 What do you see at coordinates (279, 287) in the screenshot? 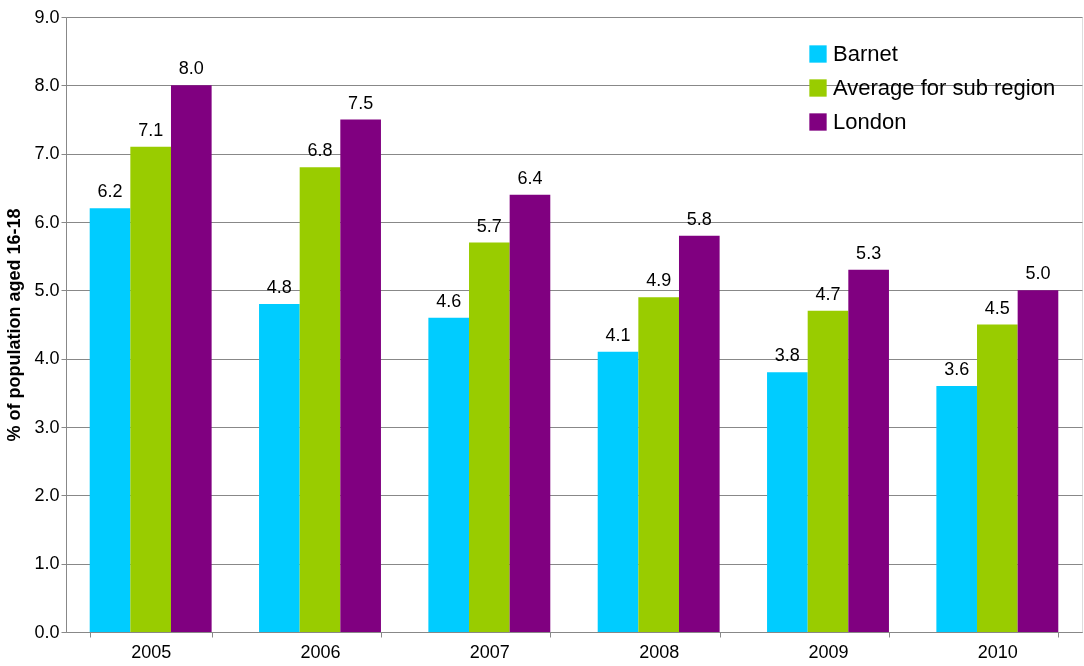
I see `data-label: 4.8` at bounding box center [279, 287].